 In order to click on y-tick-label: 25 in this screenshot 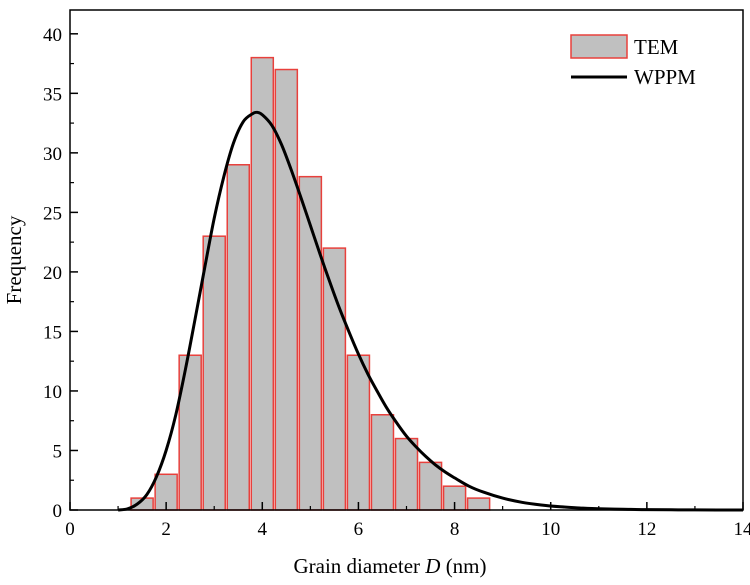, I will do `click(52, 213)`.